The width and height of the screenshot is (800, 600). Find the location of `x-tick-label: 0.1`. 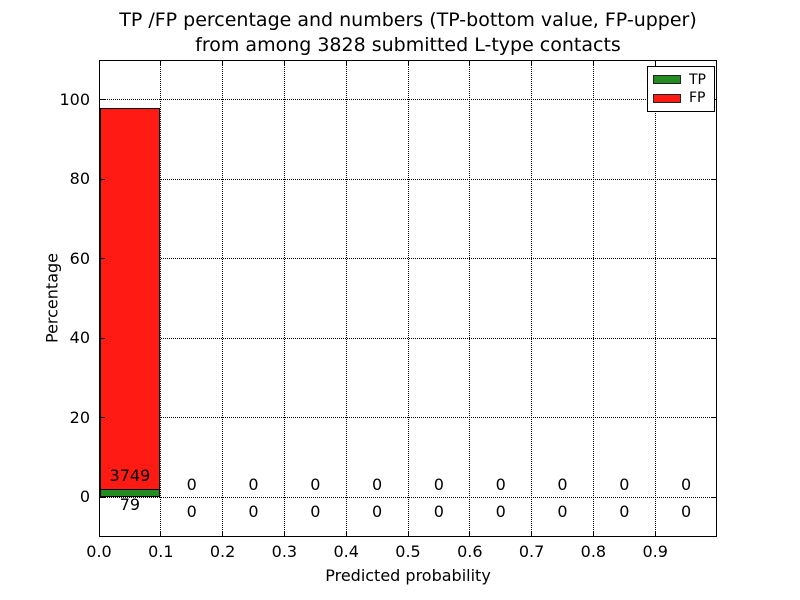

x-tick-label: 0.1 is located at coordinates (161, 551).